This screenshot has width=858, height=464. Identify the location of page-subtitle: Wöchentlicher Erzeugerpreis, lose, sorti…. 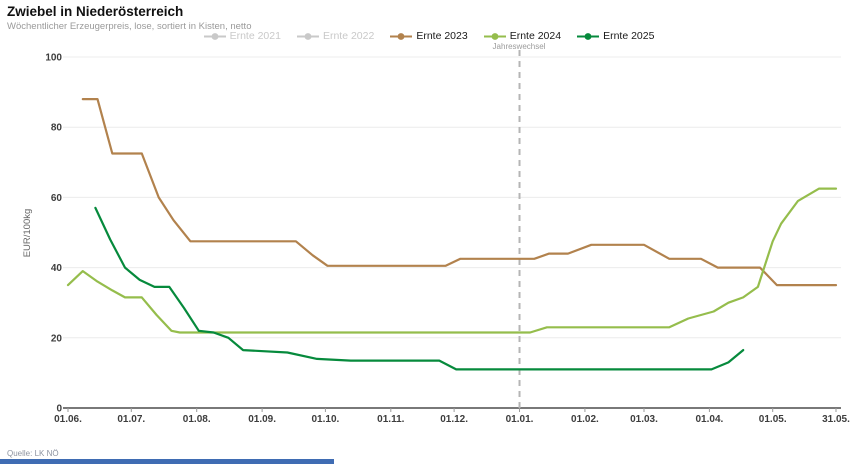
(129, 26).